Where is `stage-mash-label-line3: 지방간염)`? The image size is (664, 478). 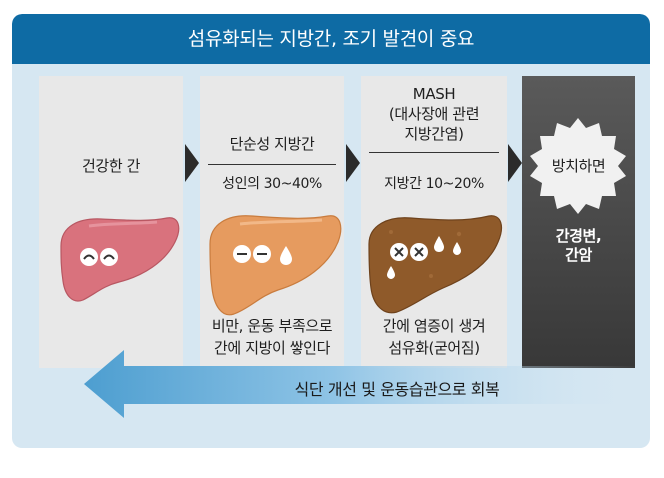
stage-mash-label-line3: 지방간염) is located at coordinates (434, 134).